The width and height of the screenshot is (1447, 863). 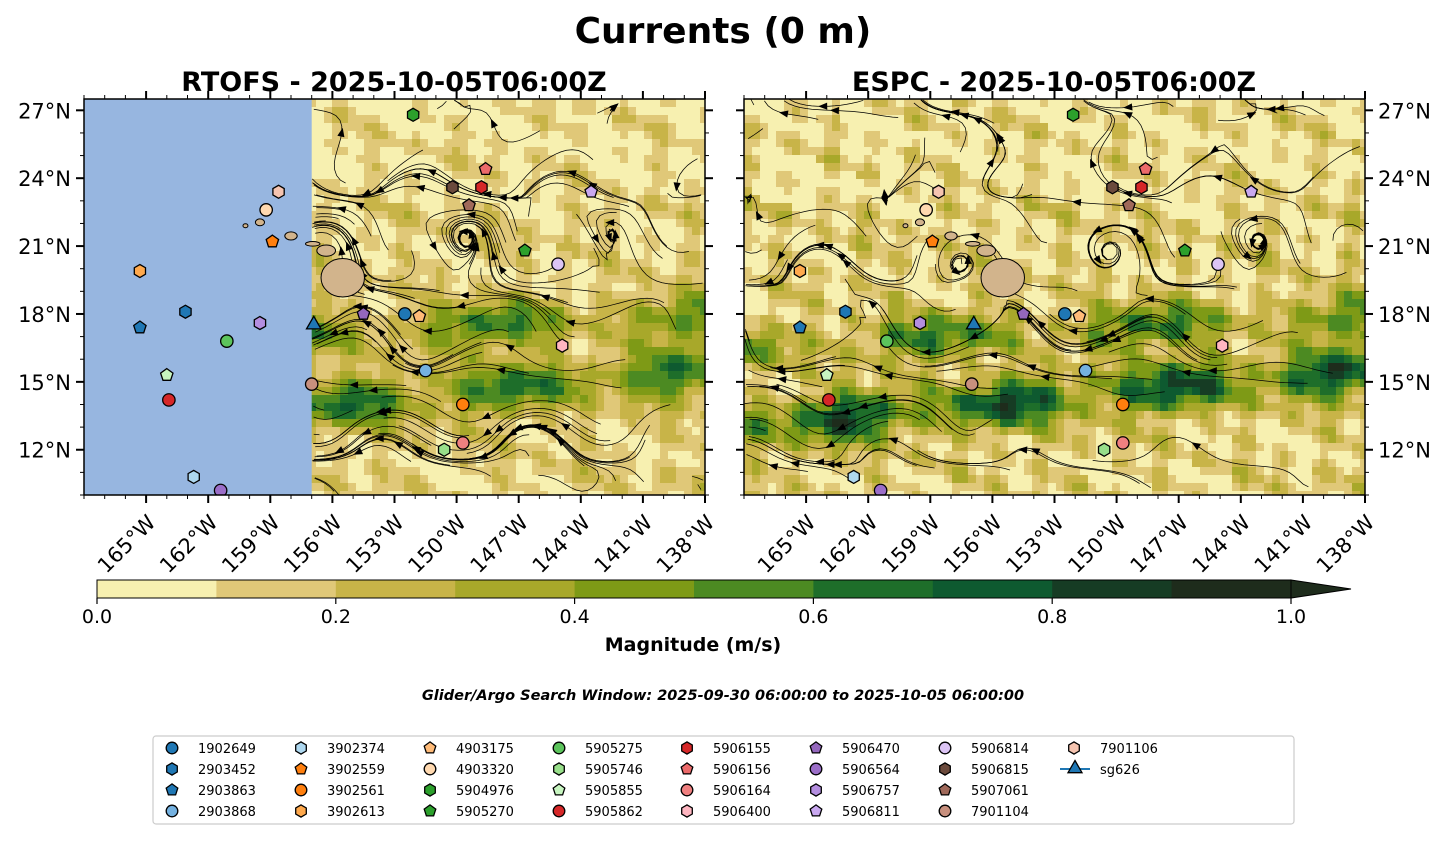 What do you see at coordinates (127, 544) in the screenshot?
I see `lon-tick-label: 165°W` at bounding box center [127, 544].